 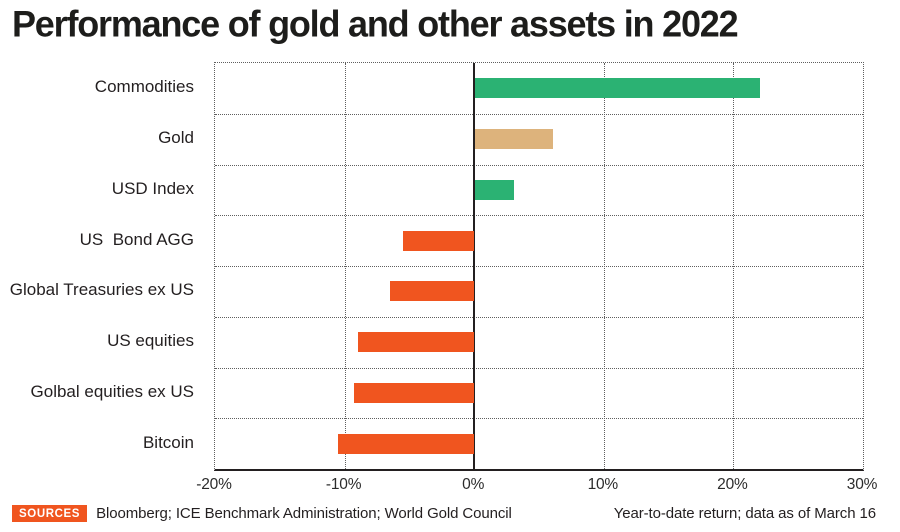 What do you see at coordinates (168, 442) in the screenshot?
I see `category-label-bitcoin: Bitcoin` at bounding box center [168, 442].